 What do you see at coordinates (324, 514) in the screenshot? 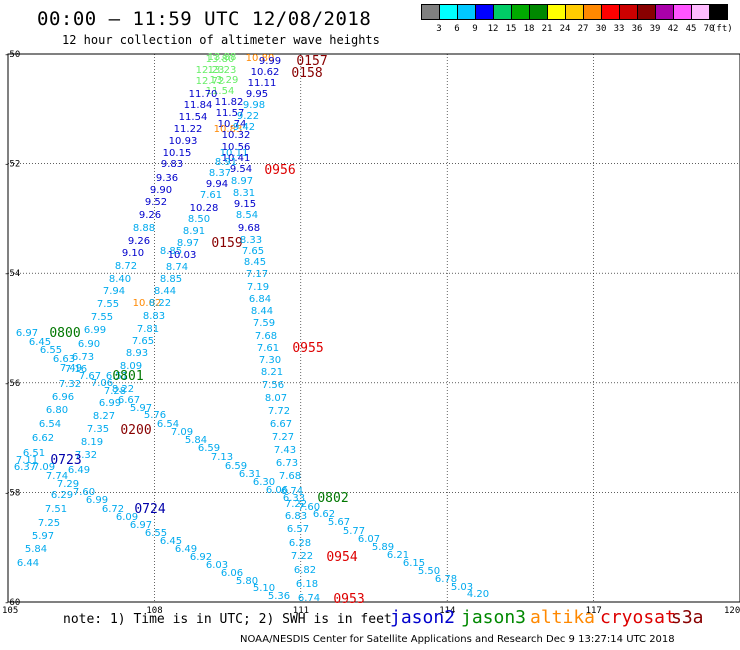
I see `wave-height-label: 6.62` at bounding box center [324, 514].